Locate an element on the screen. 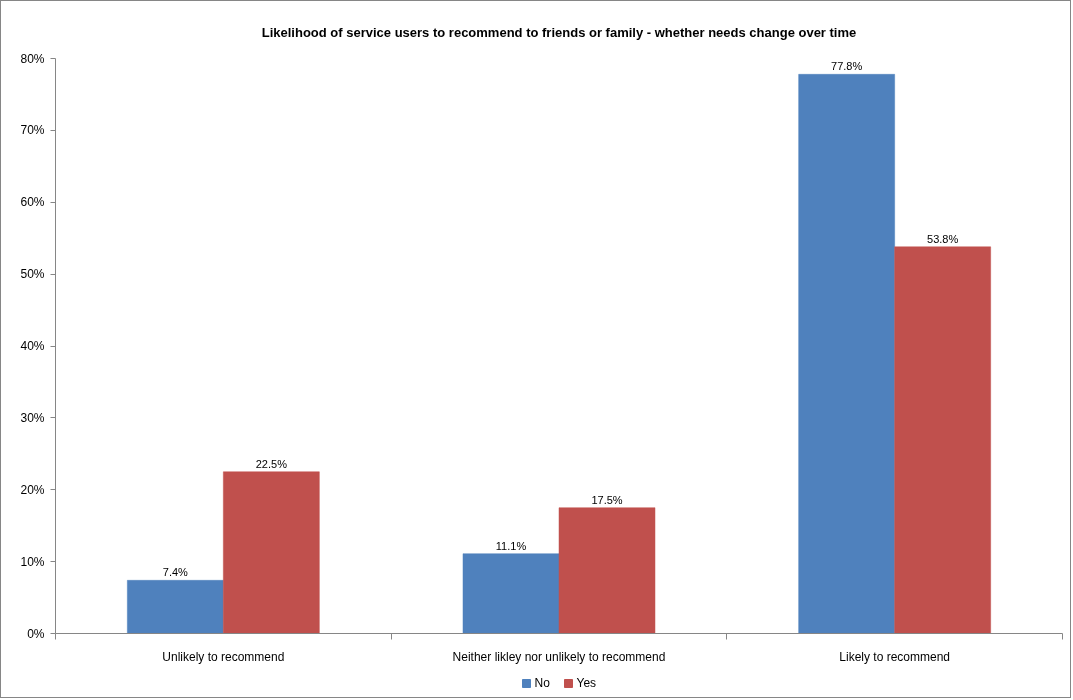  y-tick-label: 80% is located at coordinates (32, 58).